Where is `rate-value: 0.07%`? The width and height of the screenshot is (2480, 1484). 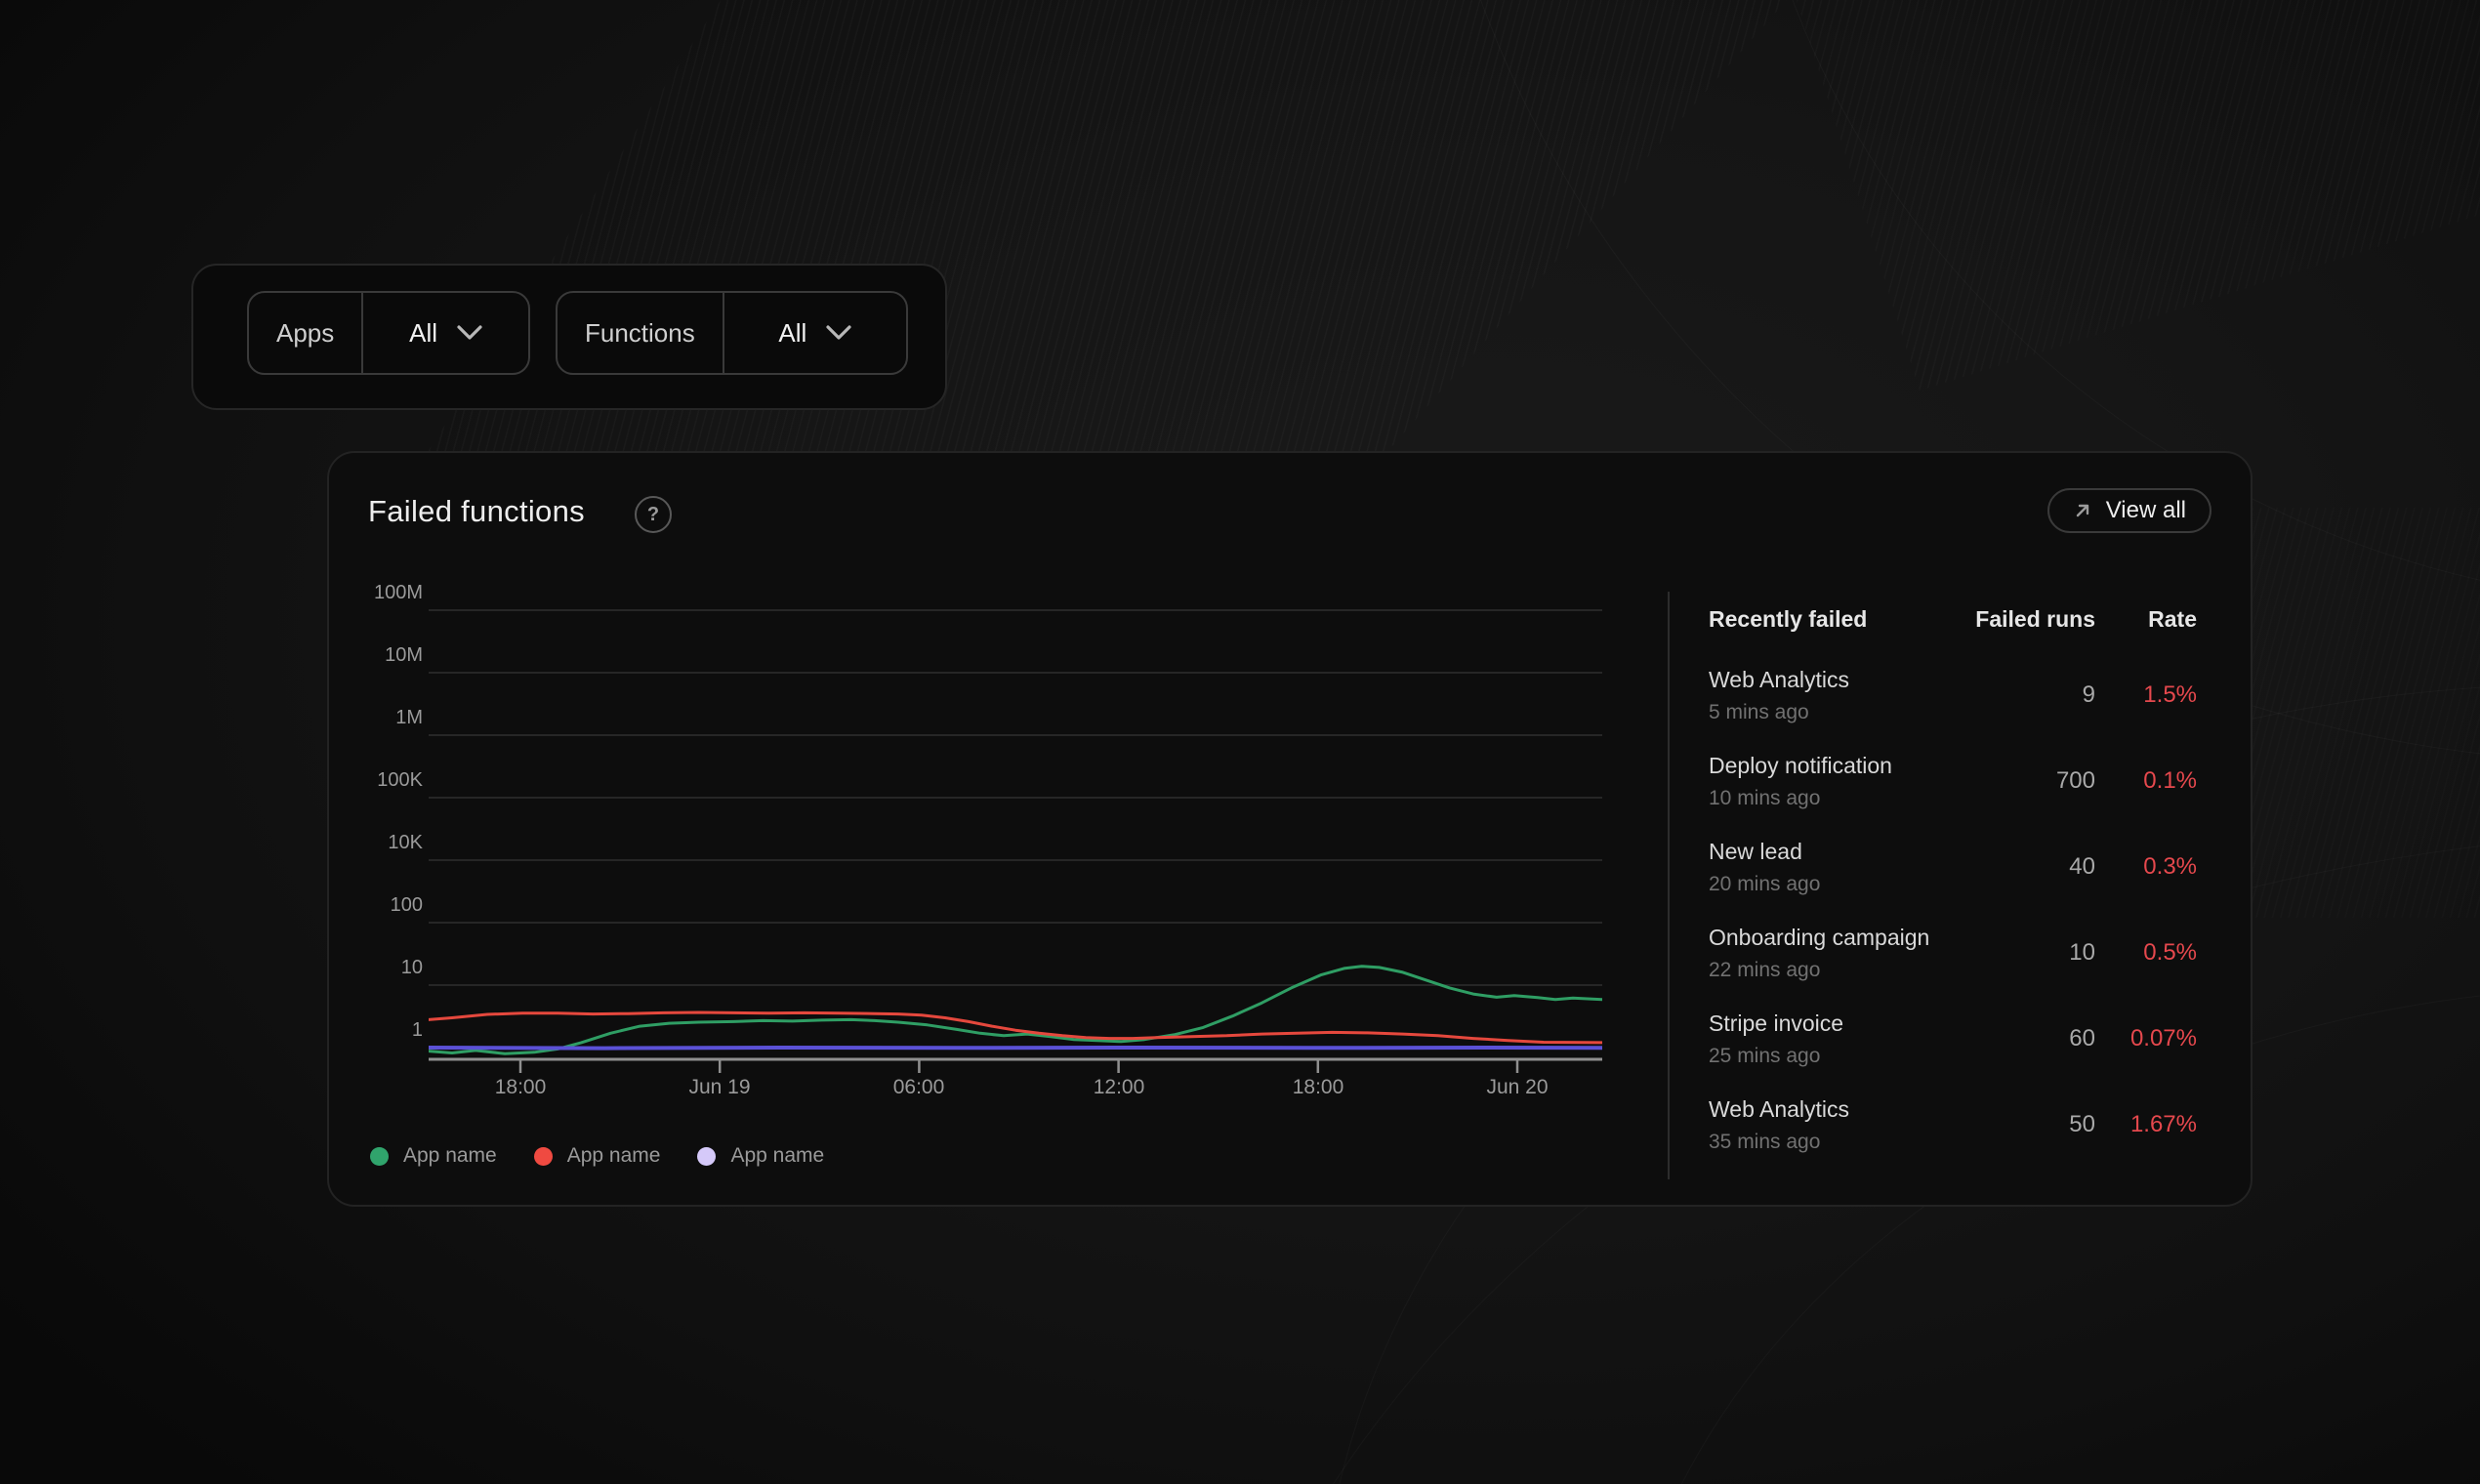
rate-value: 0.07% is located at coordinates (2163, 1038).